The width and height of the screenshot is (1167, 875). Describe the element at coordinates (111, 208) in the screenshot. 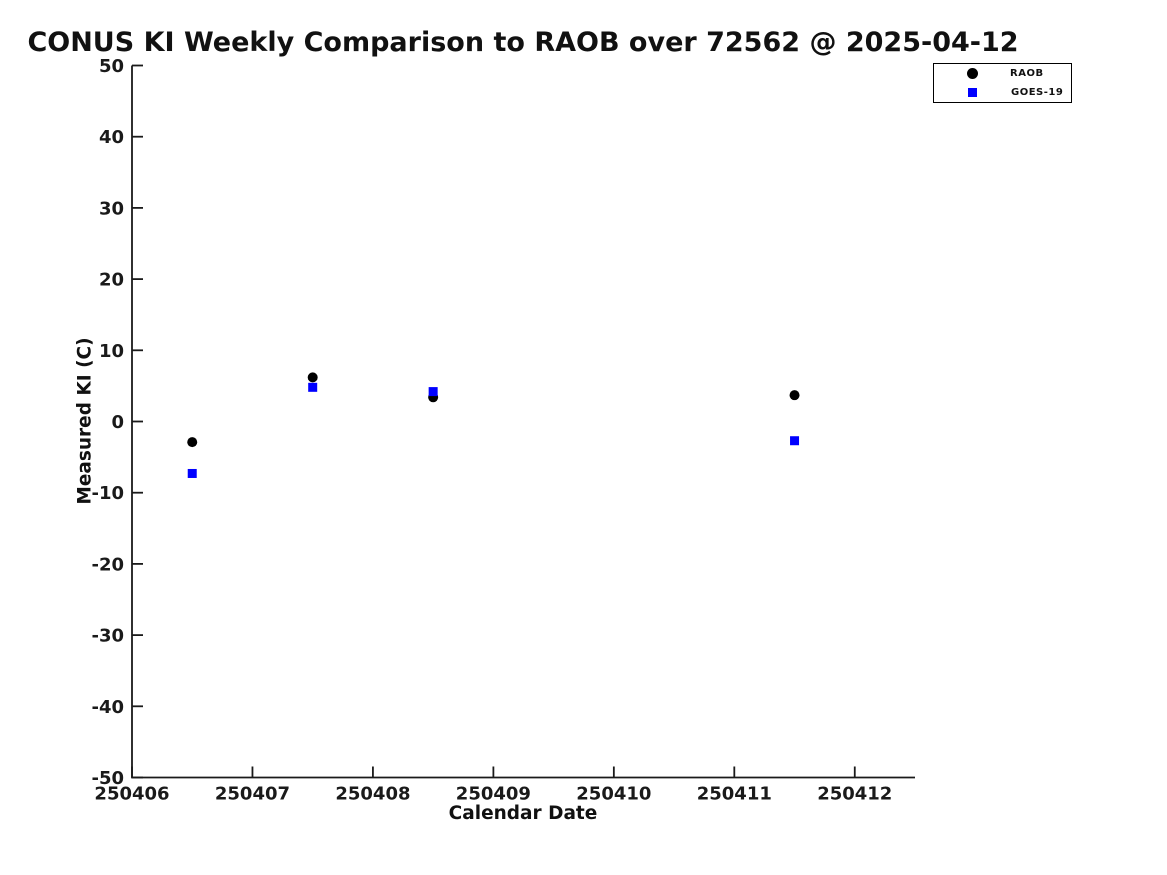

I see `y-tick-label: 30` at that location.